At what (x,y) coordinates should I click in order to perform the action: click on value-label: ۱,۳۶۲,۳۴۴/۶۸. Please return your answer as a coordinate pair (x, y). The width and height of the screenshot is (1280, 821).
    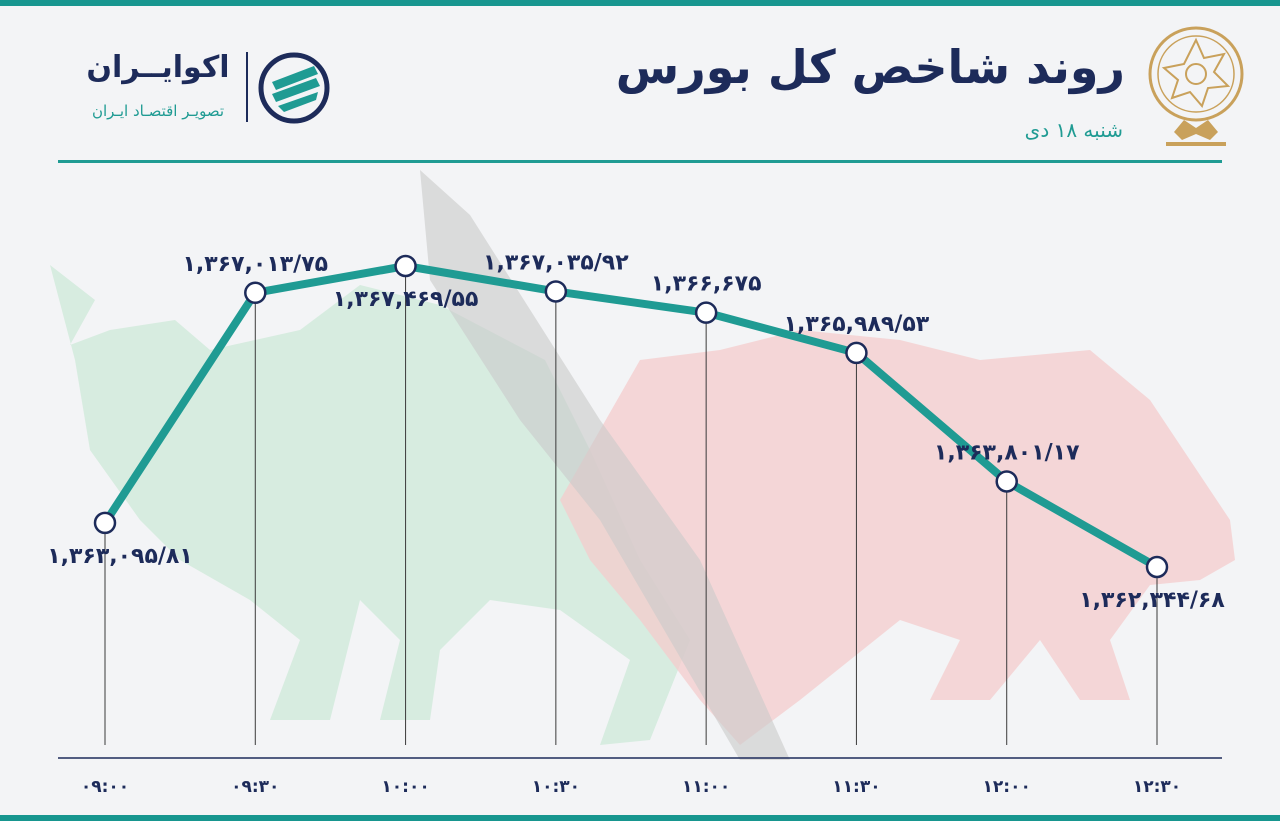
    Looking at the image, I should click on (1152, 600).